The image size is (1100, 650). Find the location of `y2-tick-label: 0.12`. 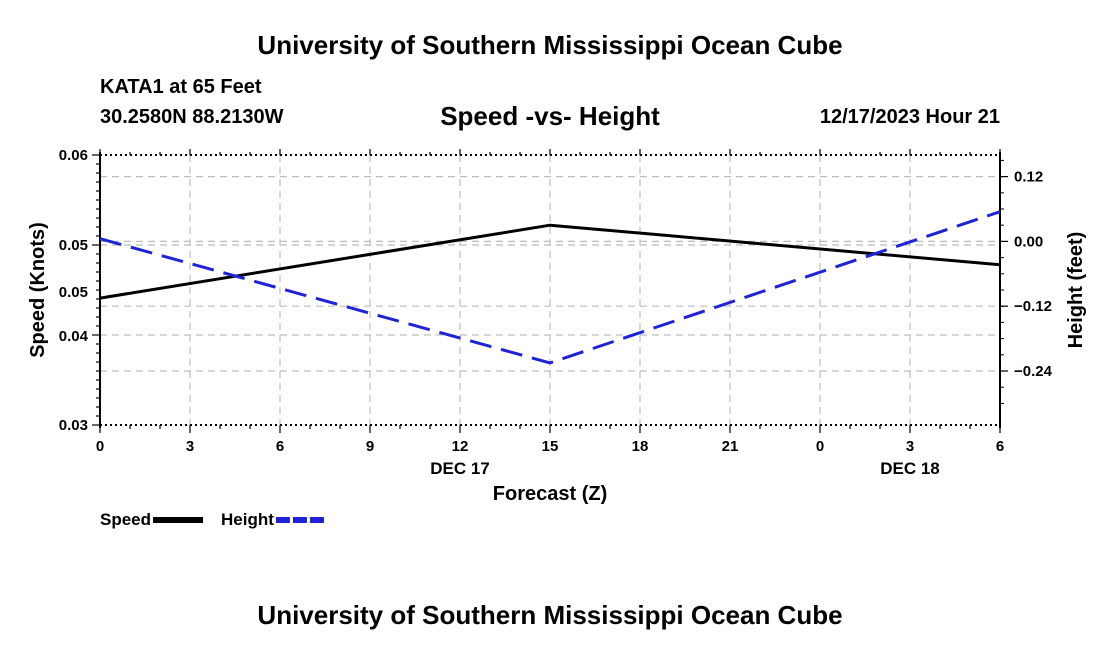

y2-tick-label: 0.12 is located at coordinates (1028, 177).